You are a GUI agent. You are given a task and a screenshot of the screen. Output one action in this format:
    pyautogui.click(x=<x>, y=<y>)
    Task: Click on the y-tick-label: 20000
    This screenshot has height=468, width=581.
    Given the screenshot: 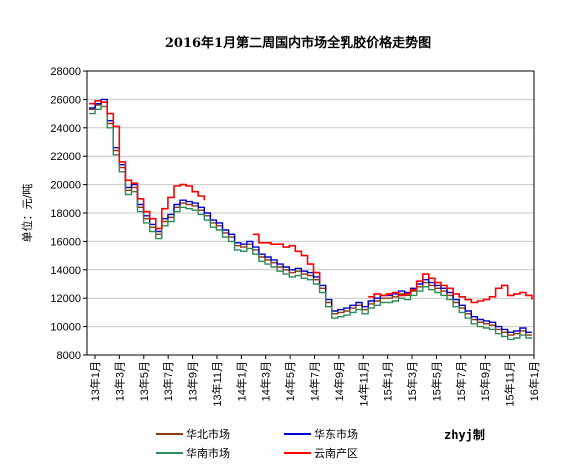 What is the action you would take?
    pyautogui.click(x=65, y=186)
    